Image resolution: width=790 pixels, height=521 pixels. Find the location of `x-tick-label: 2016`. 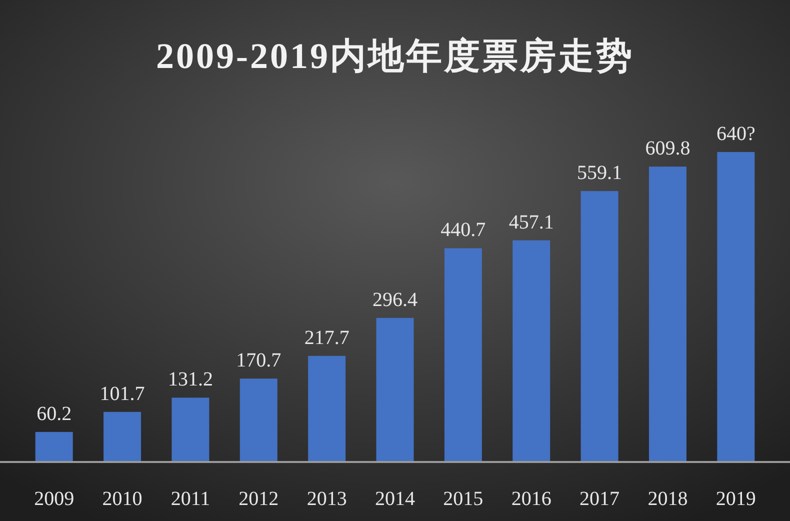

x-tick-label: 2016 is located at coordinates (531, 499).